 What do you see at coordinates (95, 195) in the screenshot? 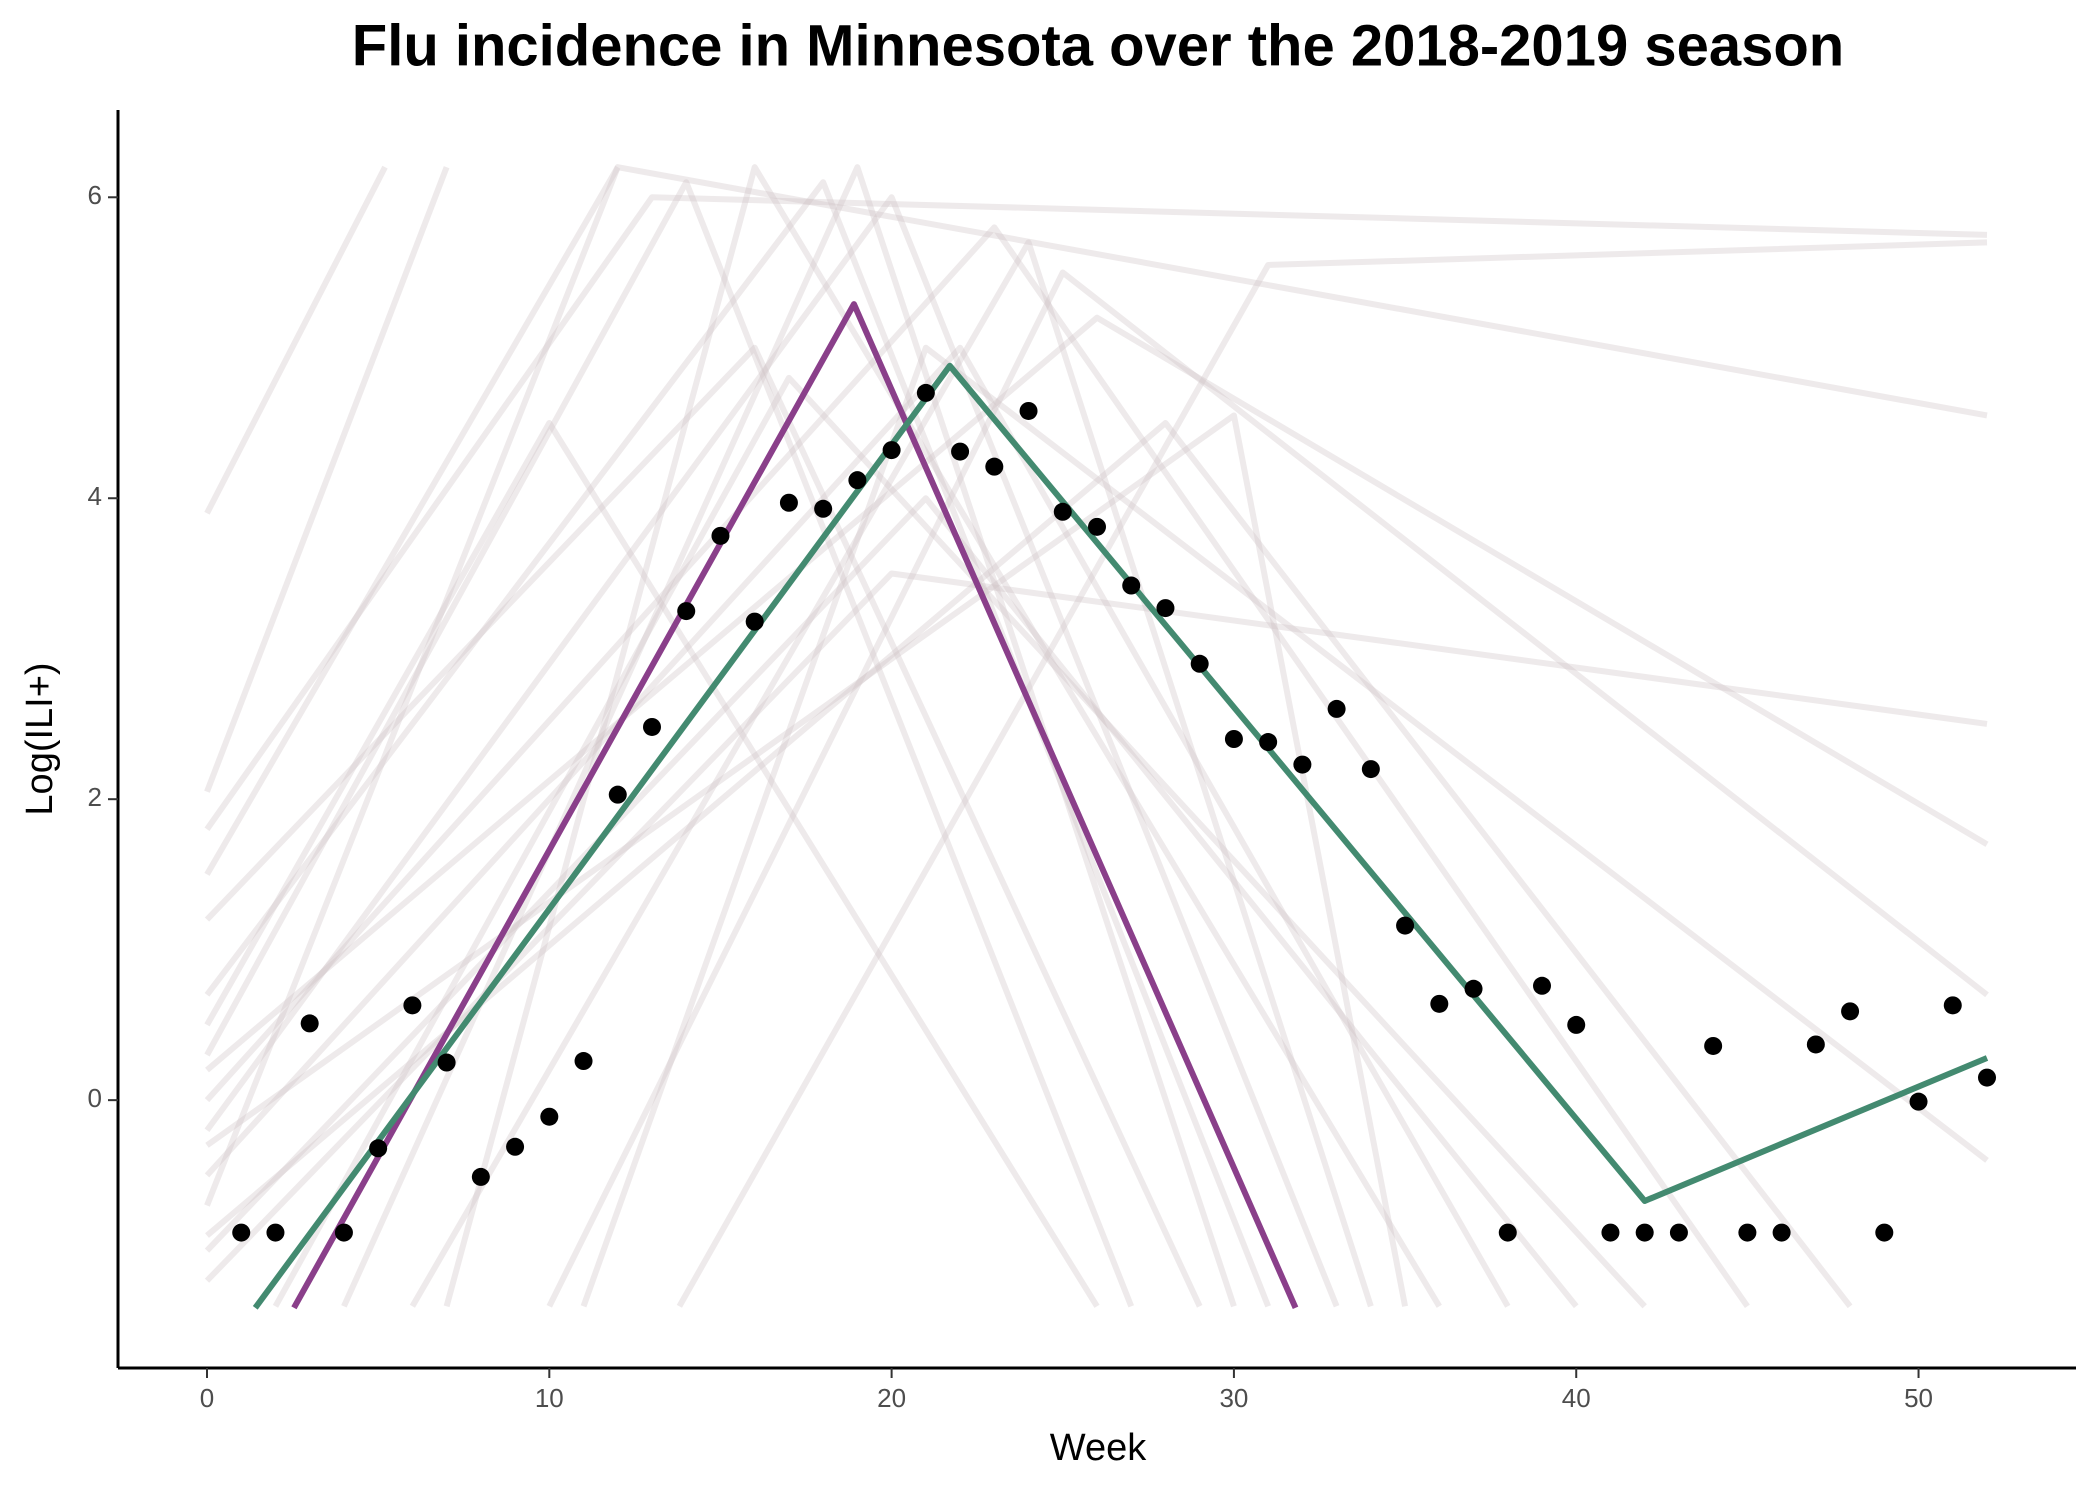
I see `y-tick-label: 6` at bounding box center [95, 195].